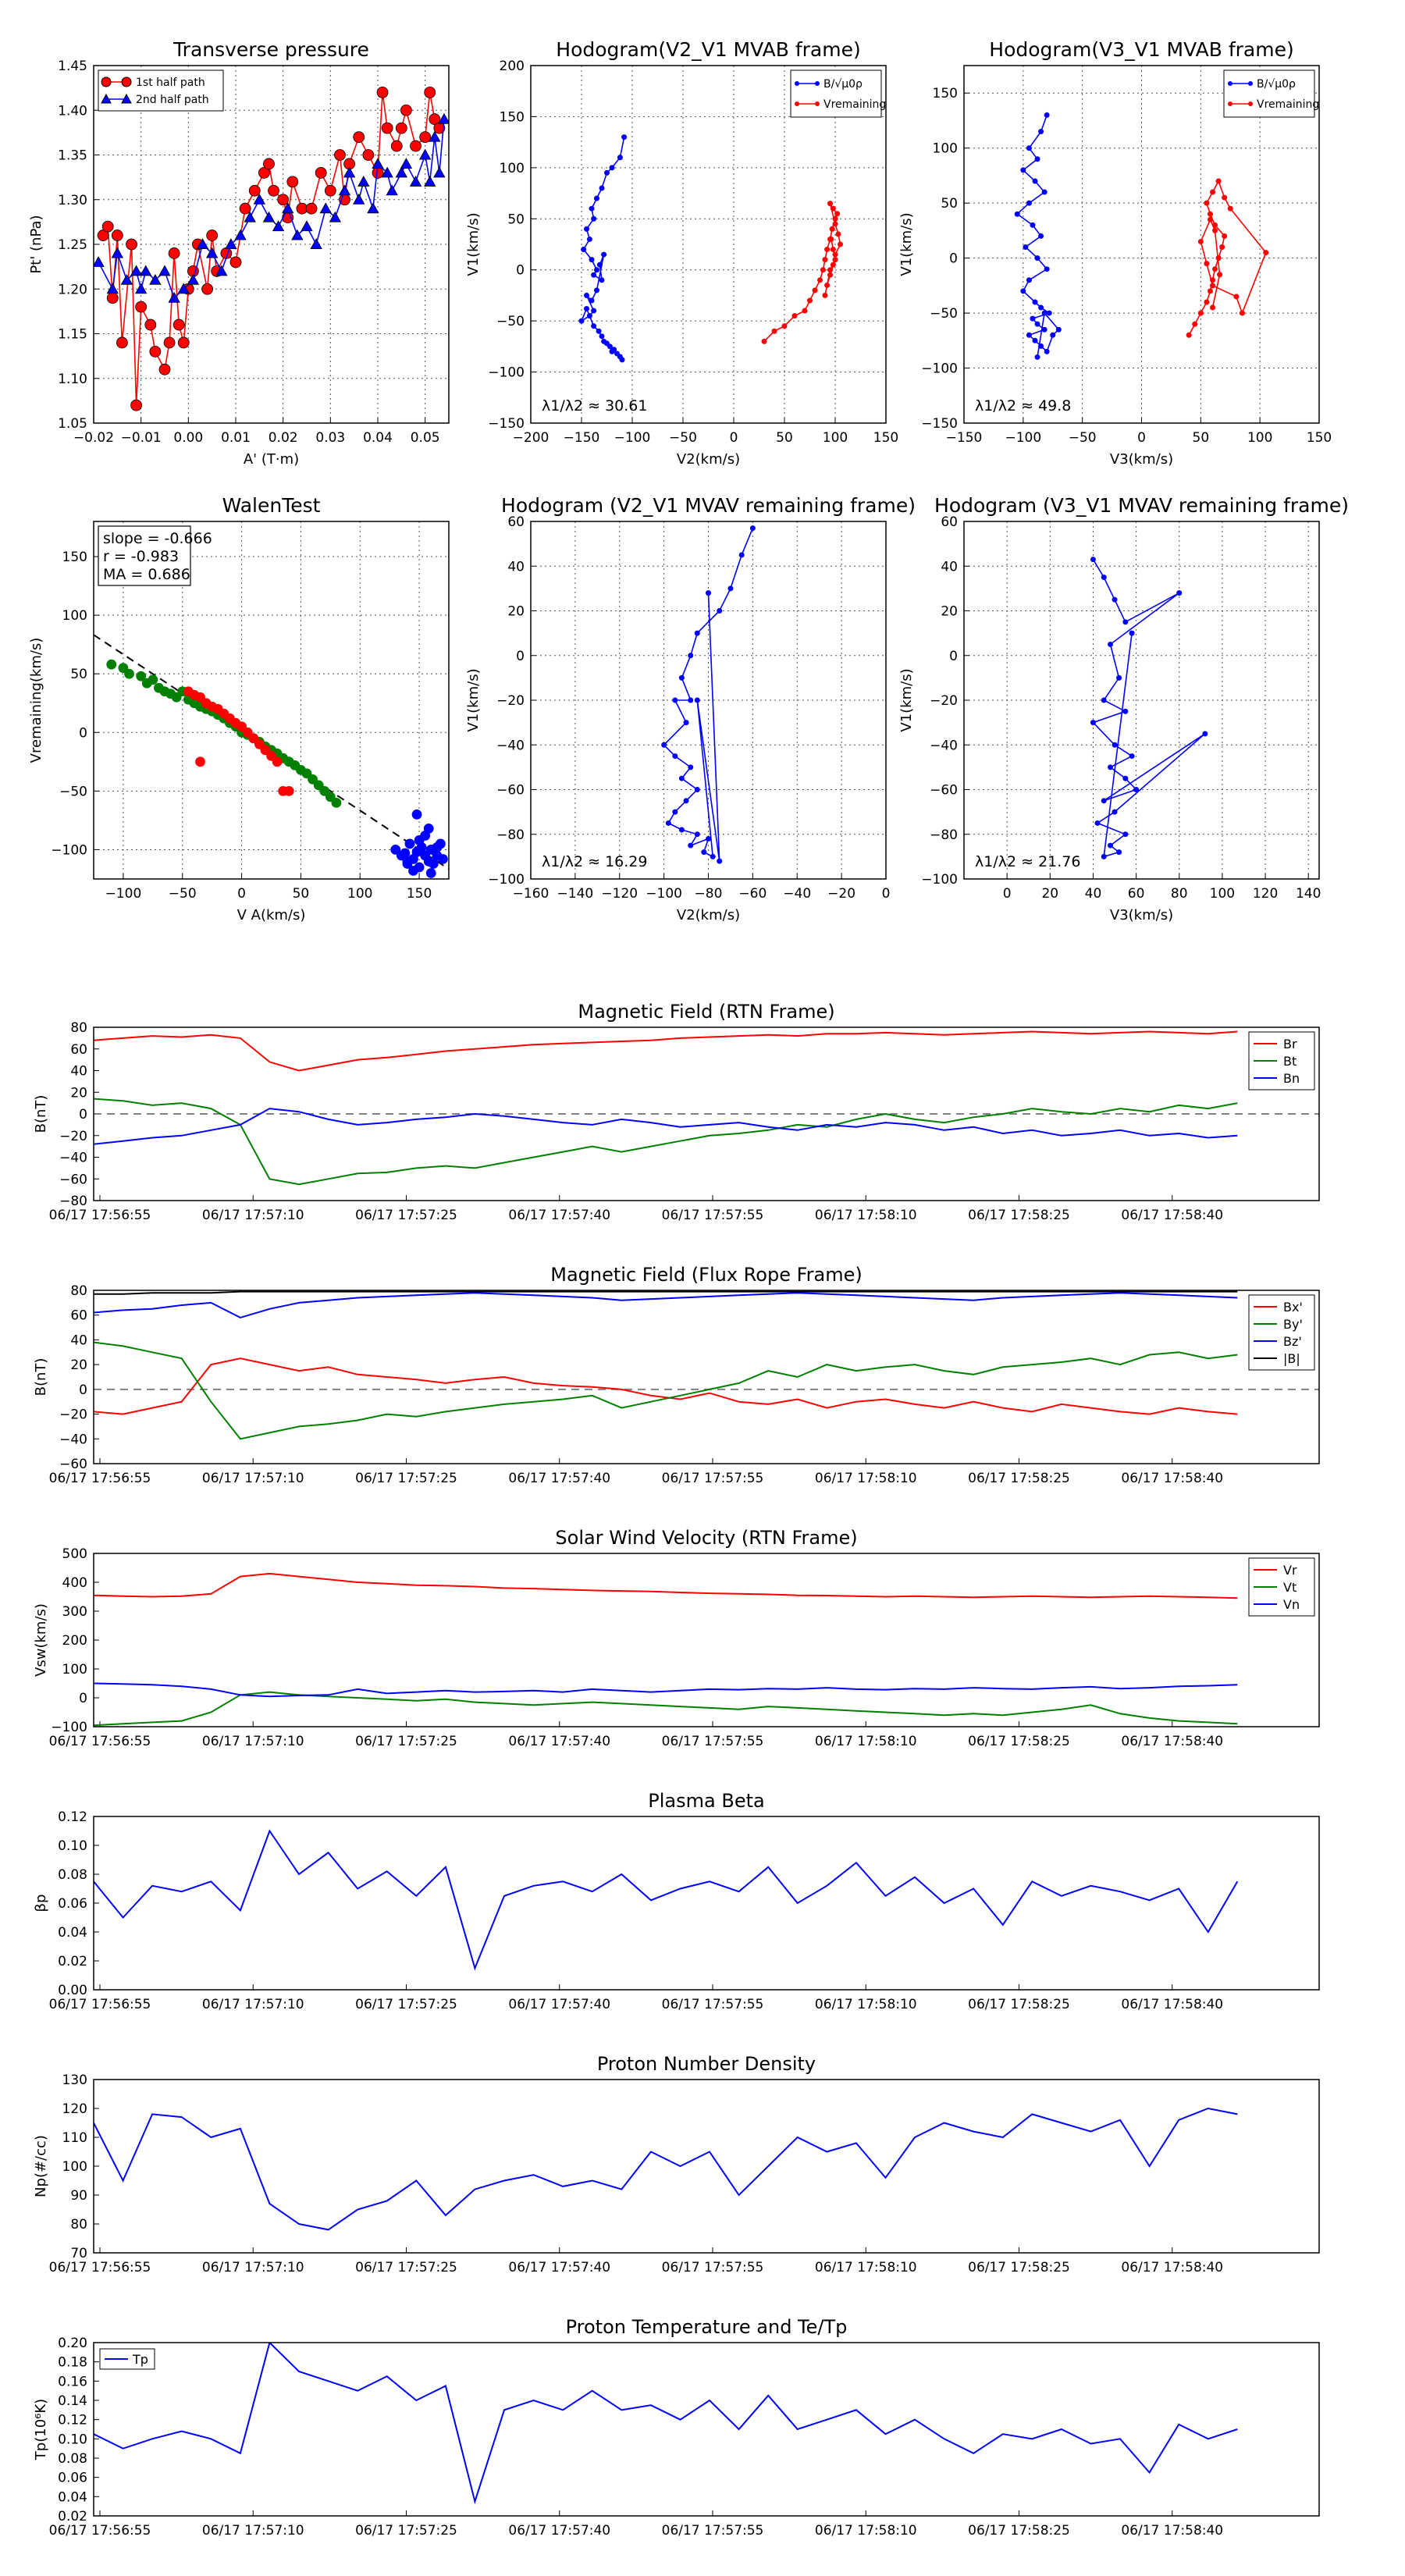 The image size is (1405, 2576). What do you see at coordinates (940, 880) in the screenshot?
I see `y-tick-label: −100` at bounding box center [940, 880].